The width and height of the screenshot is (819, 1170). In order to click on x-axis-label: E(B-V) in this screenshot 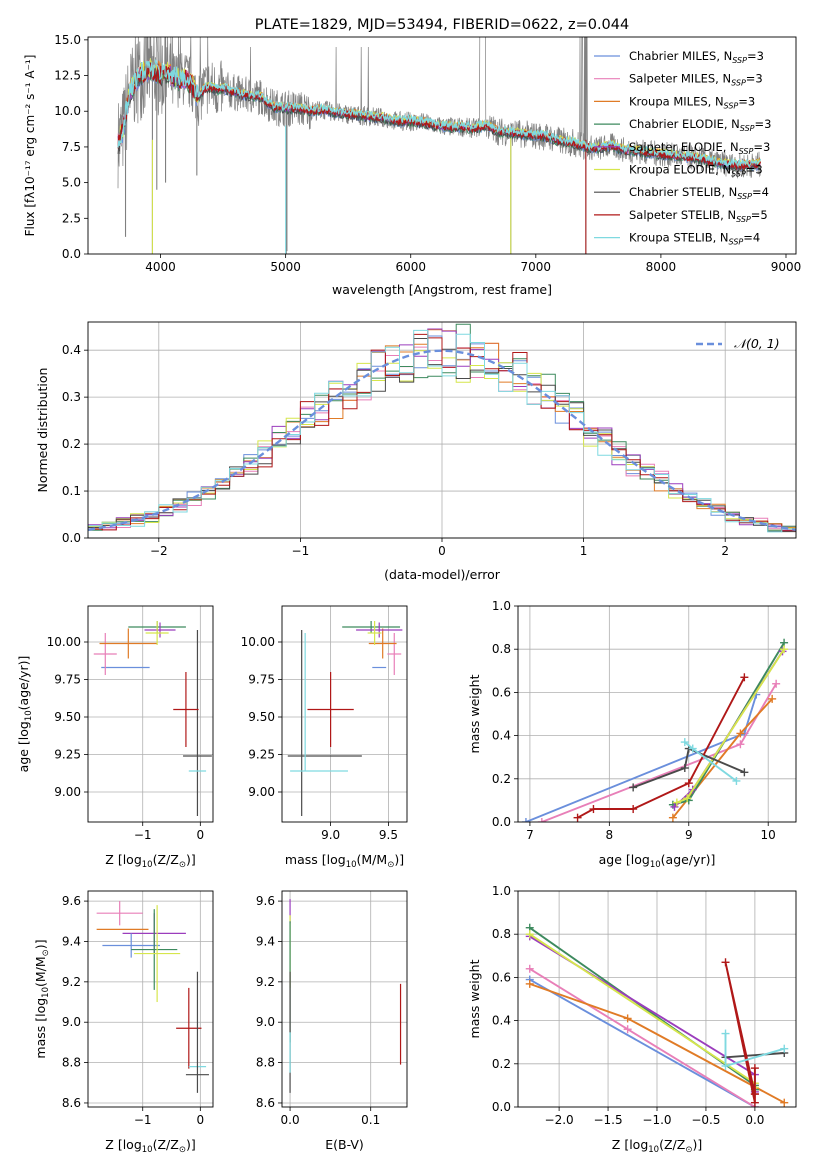, I will do `click(344, 1144)`.